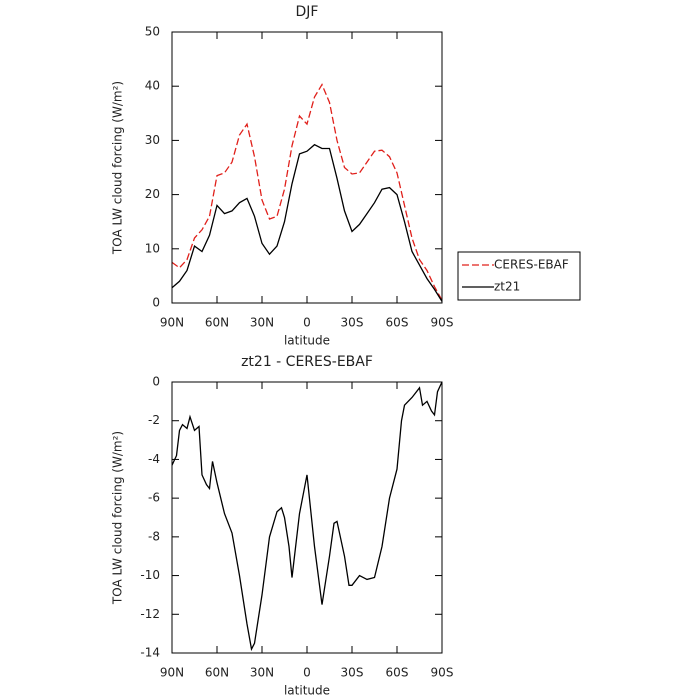 Image resolution: width=700 pixels, height=700 pixels. What do you see at coordinates (150, 653) in the screenshot?
I see `y-tick-label: -14` at bounding box center [150, 653].